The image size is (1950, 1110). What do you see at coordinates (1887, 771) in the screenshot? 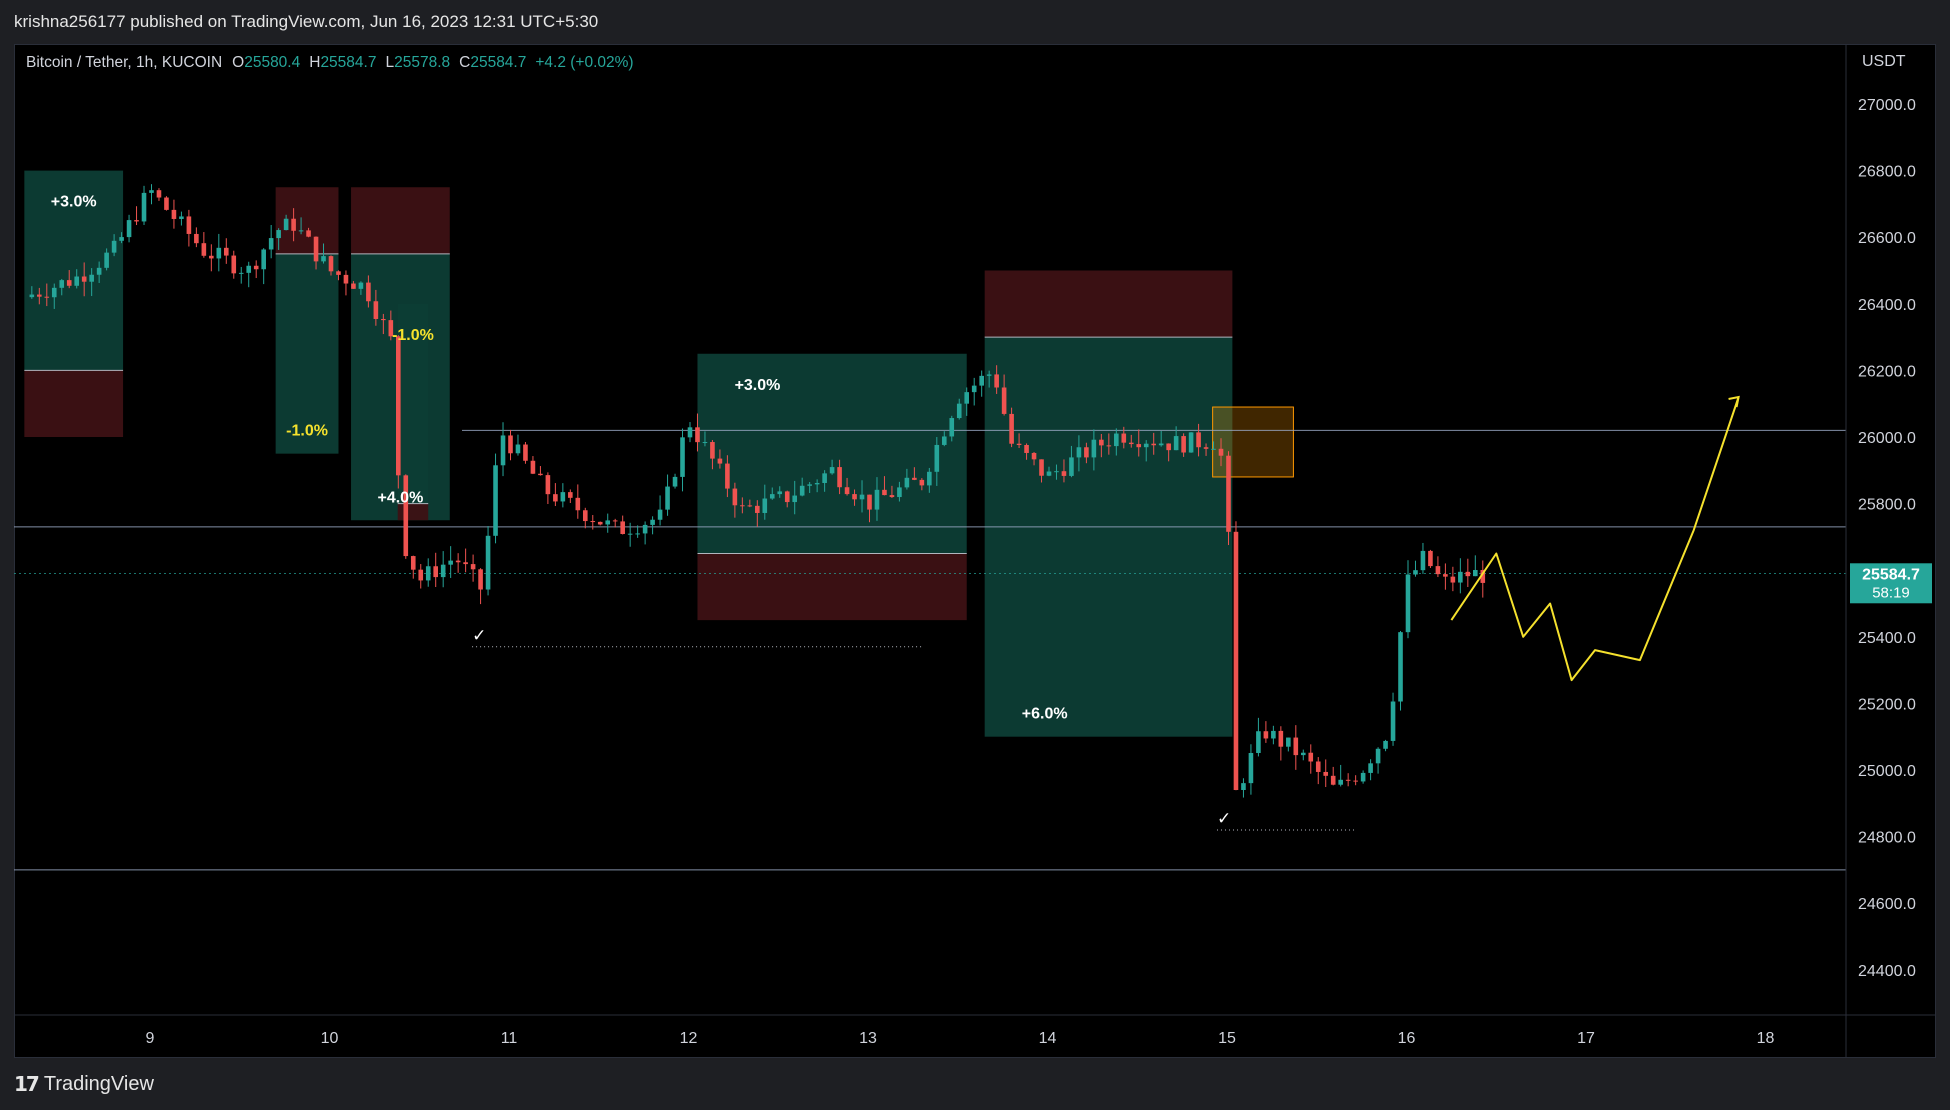
I see `y-tick-label: 25000.0` at bounding box center [1887, 771].